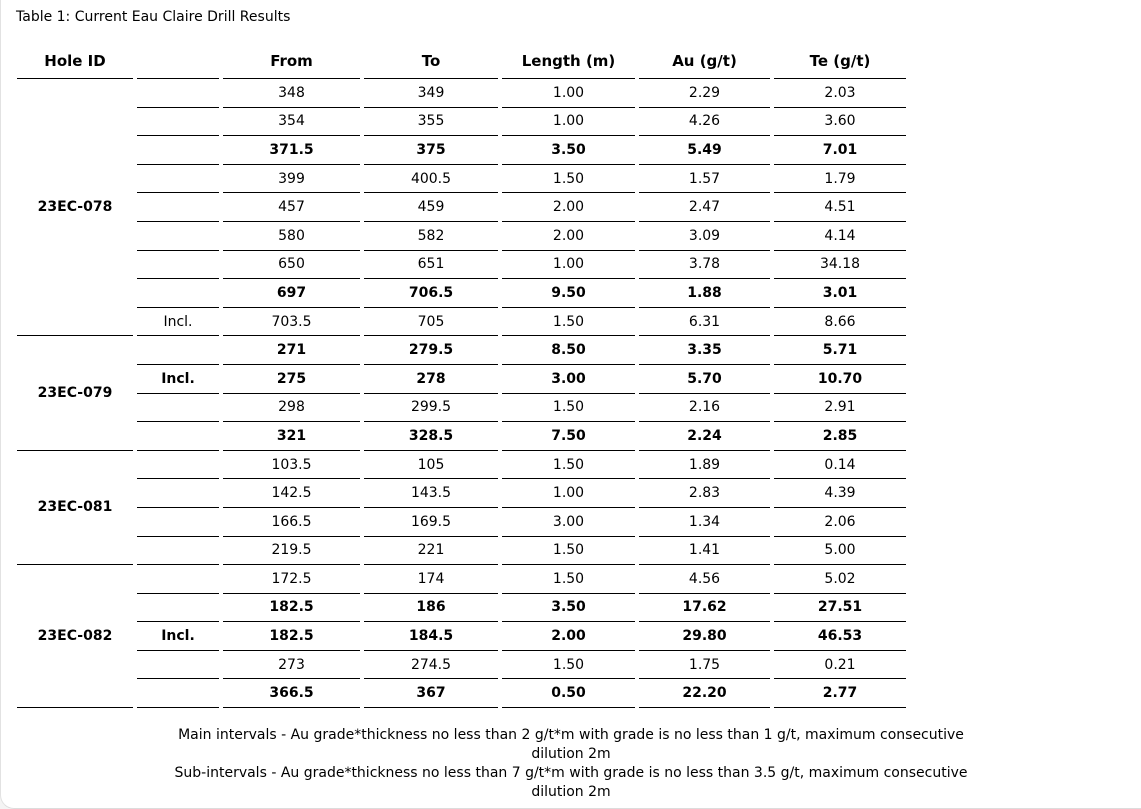  What do you see at coordinates (840, 379) in the screenshot?
I see `te-cell: 10.70` at bounding box center [840, 379].